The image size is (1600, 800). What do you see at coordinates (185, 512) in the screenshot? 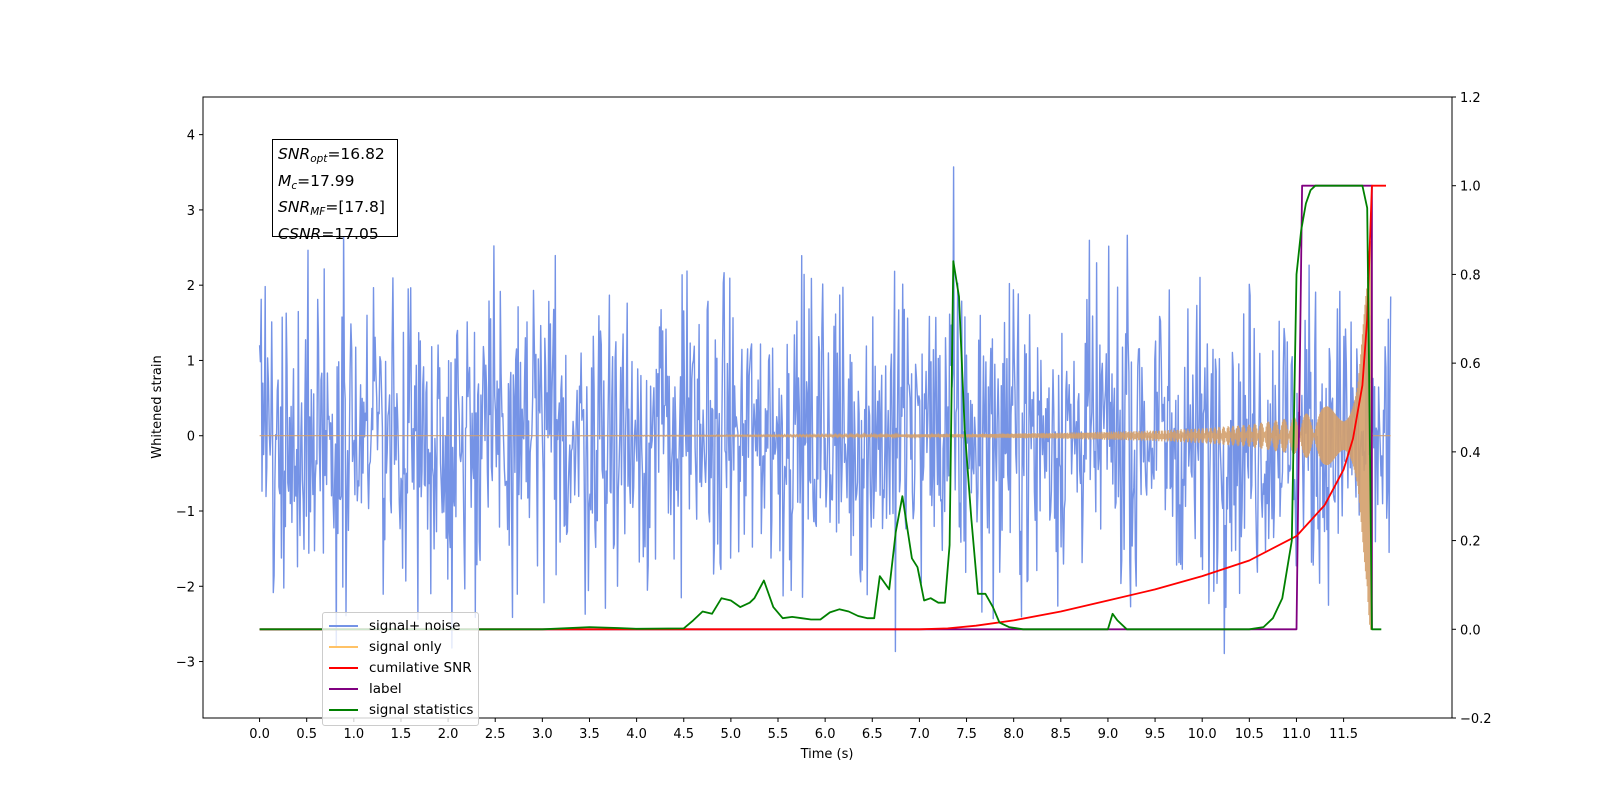
I see `y-tick-label: −1` at bounding box center [185, 512].